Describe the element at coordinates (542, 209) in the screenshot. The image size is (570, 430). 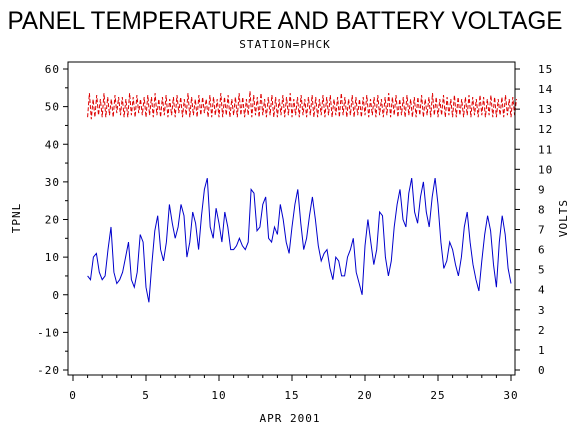
I see `right-tick-label: 8` at that location.